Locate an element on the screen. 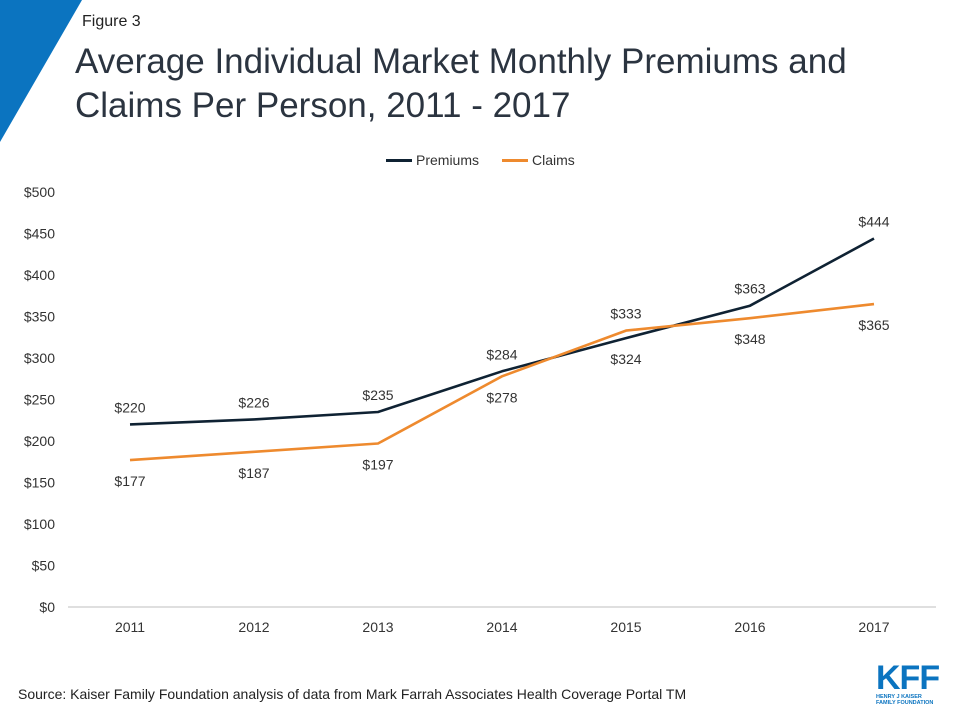 This screenshot has width=960, height=720. data-label-premiums: $324 is located at coordinates (625, 359).